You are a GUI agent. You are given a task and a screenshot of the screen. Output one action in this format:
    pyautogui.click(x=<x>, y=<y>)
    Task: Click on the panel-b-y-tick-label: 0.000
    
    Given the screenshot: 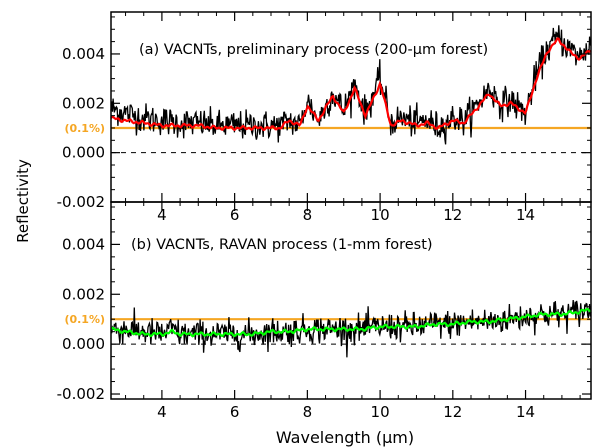 What is the action you would take?
    pyautogui.click(x=83, y=344)
    